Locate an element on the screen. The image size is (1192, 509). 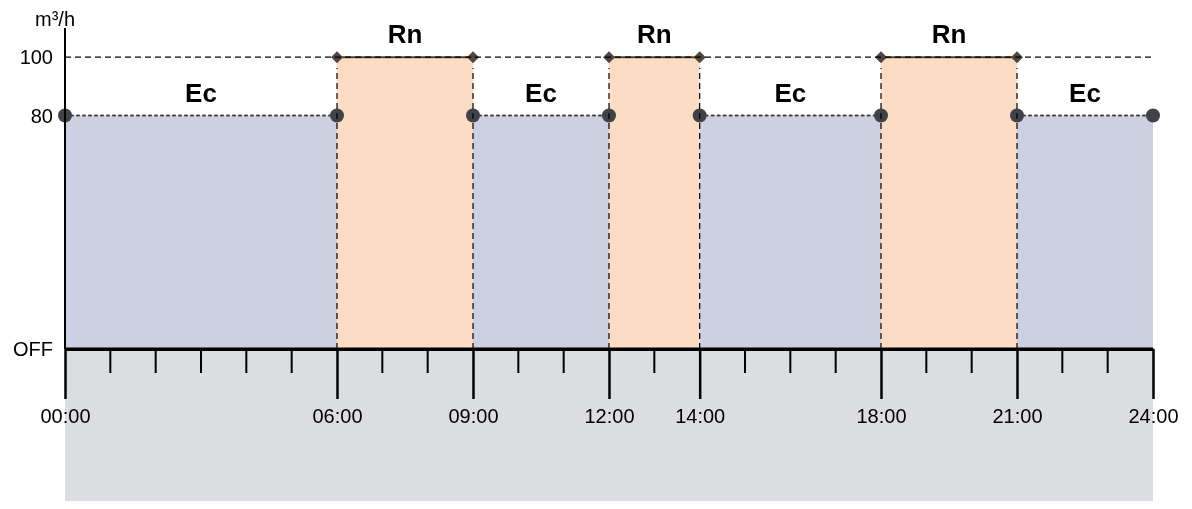
y-axis-title: m³/h is located at coordinates (55, 19).